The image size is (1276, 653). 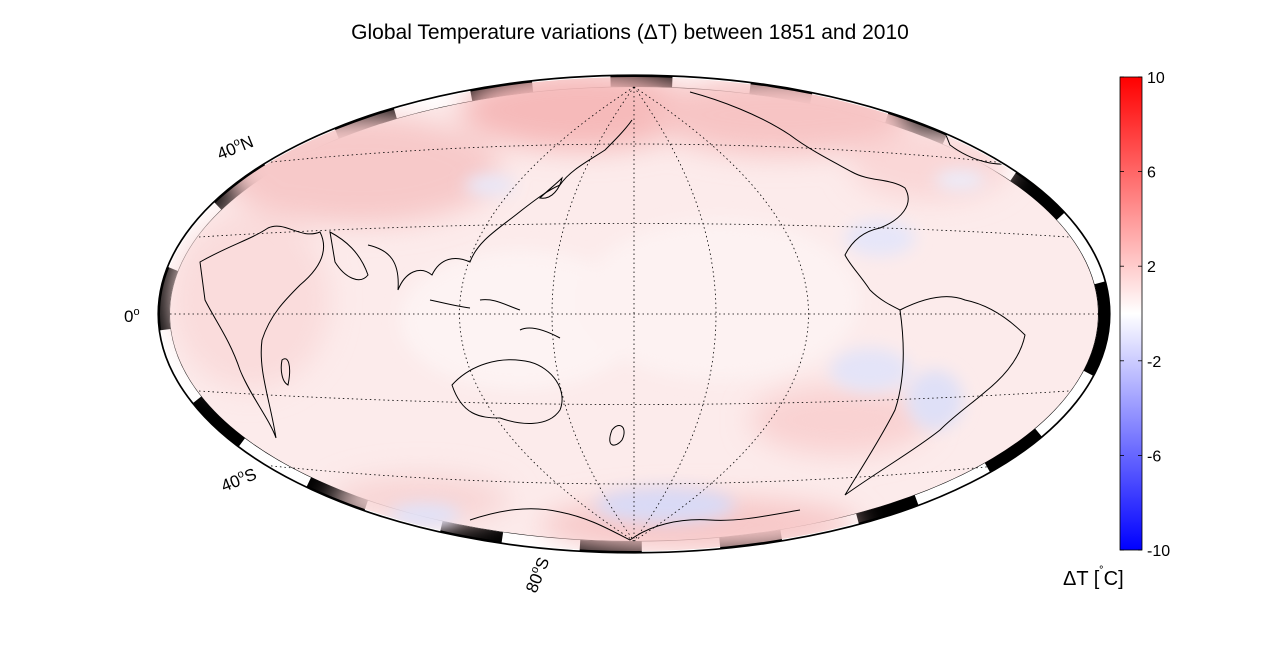 I want to click on colorbar-tick-label: 2, so click(x=1151, y=267).